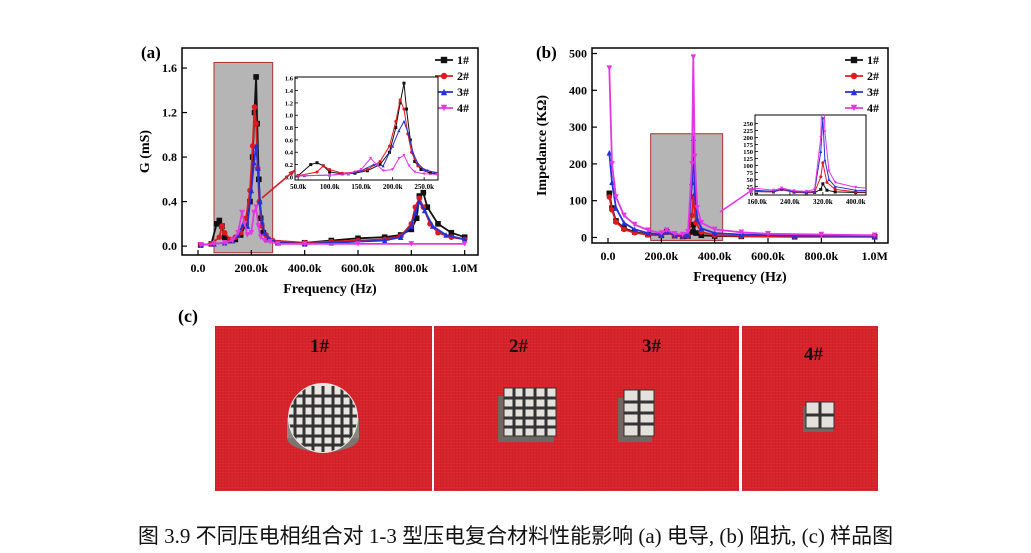 The height and width of the screenshot is (553, 1031). Describe the element at coordinates (748, 138) in the screenshot. I see `inset-y-tick-label: 200` at that location.